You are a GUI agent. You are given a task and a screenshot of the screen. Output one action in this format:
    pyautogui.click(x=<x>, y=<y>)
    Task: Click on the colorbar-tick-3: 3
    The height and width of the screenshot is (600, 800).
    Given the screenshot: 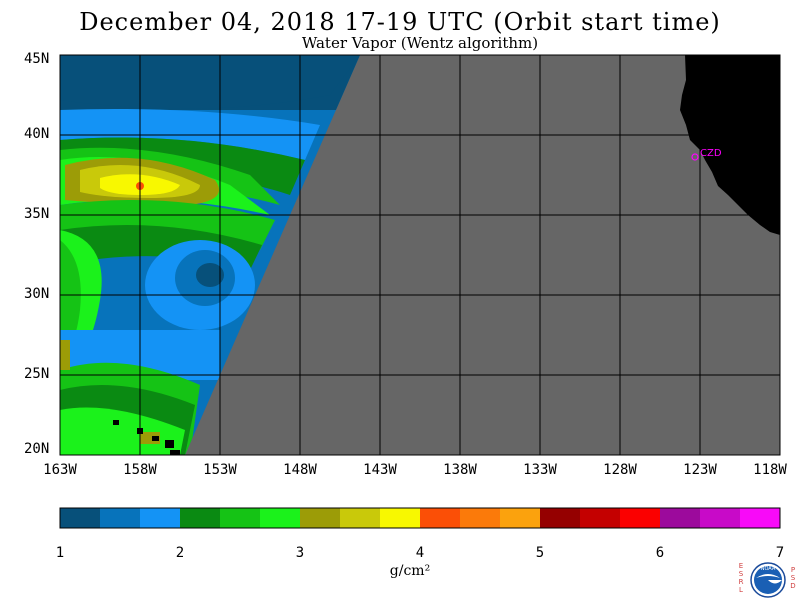 What is the action you would take?
    pyautogui.click(x=300, y=553)
    